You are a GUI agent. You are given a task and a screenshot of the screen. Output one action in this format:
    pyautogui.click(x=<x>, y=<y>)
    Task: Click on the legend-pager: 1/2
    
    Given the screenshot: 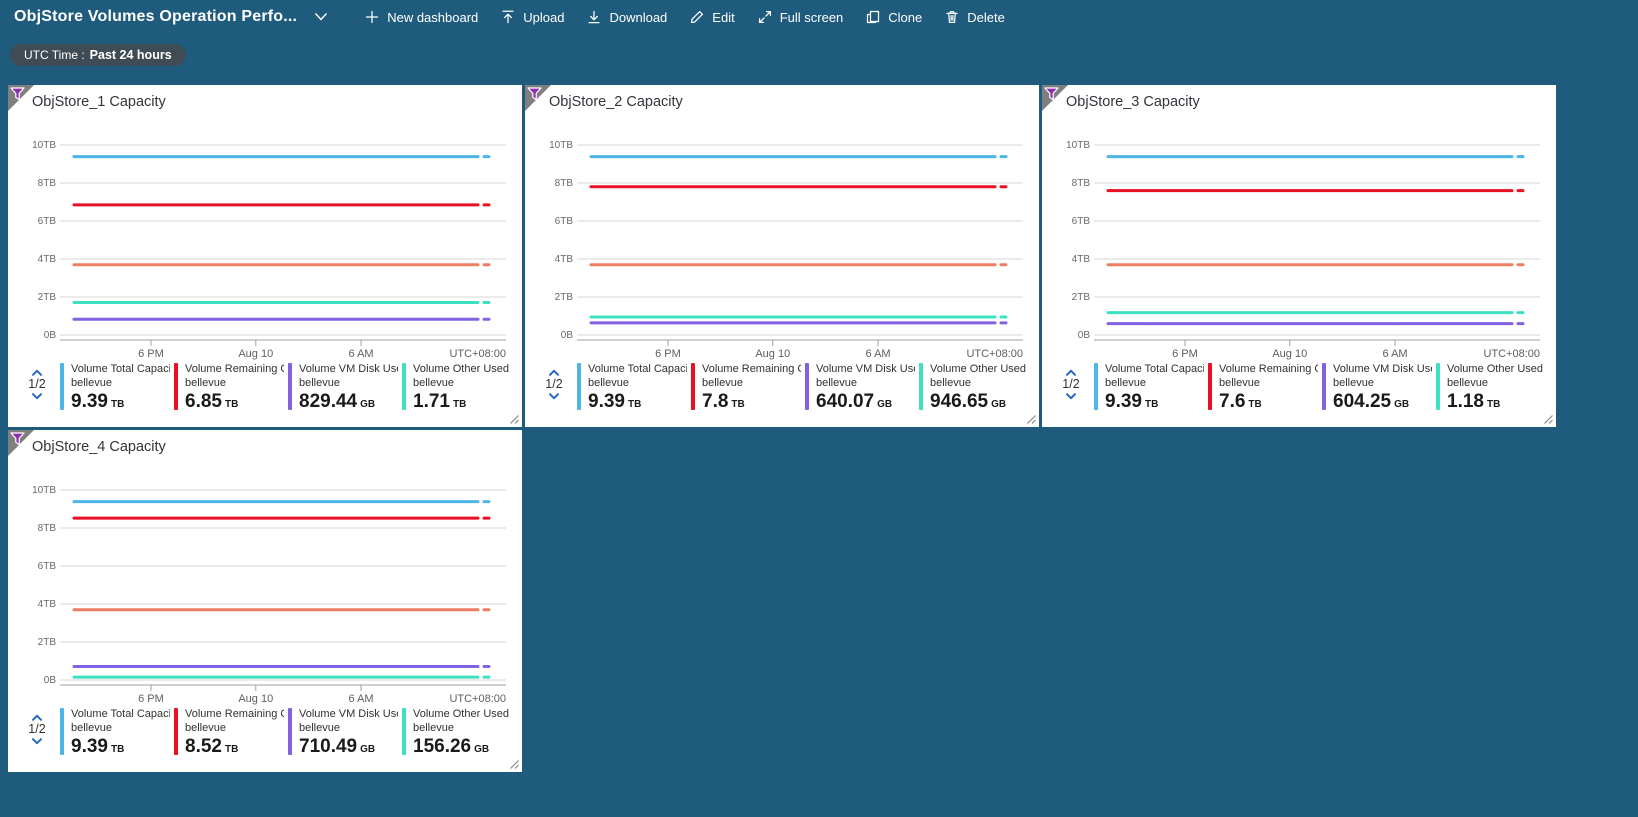 What is the action you would take?
    pyautogui.click(x=37, y=382)
    